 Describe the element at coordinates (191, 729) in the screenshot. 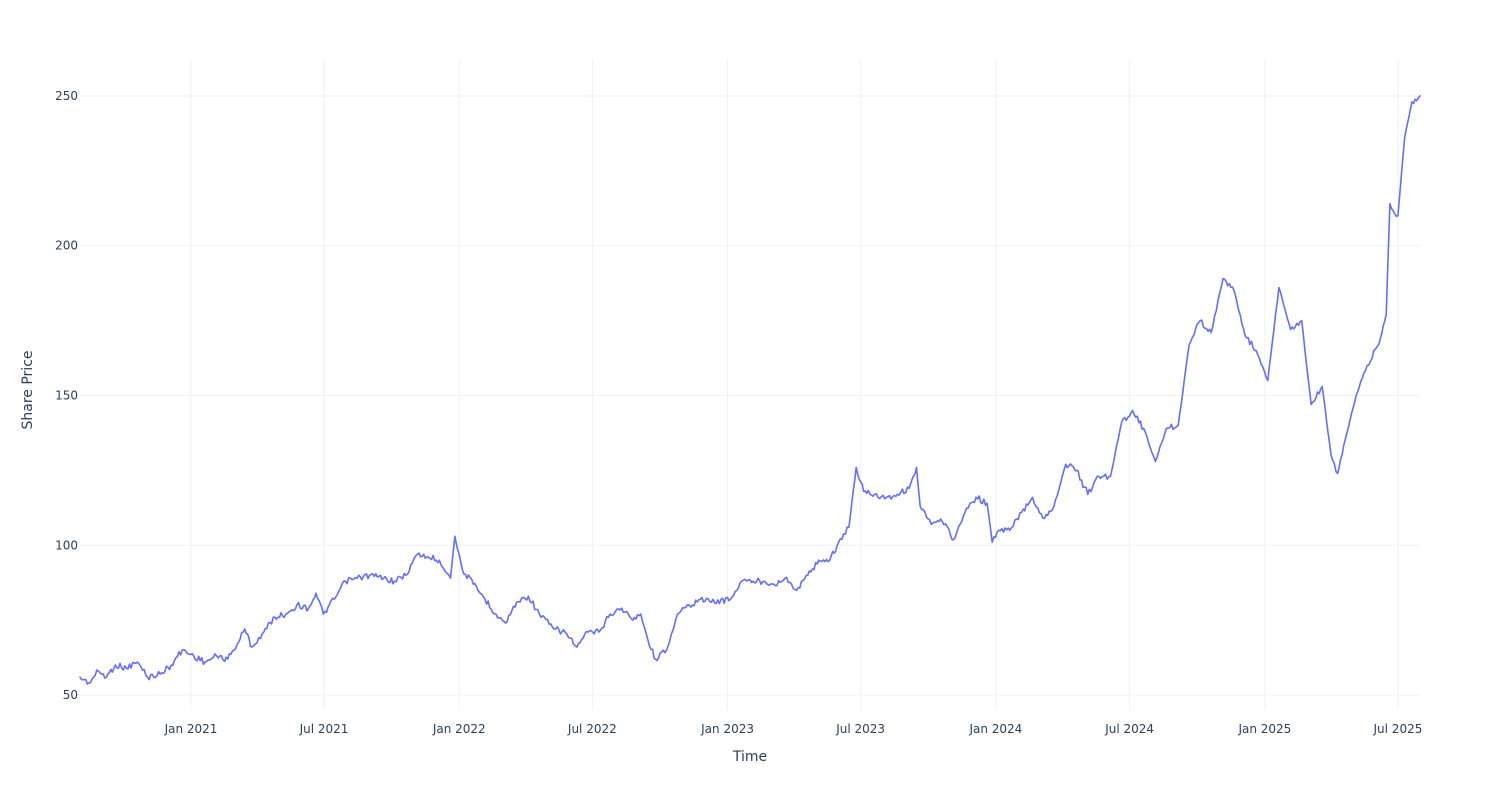

I see `x-tick-label: Jan 2021` at that location.